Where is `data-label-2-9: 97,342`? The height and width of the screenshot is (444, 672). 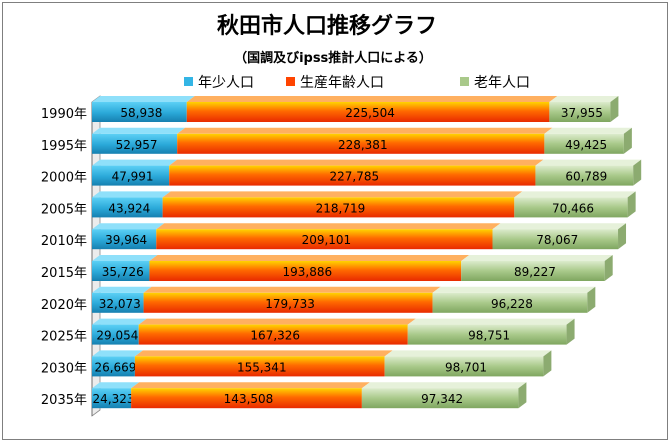
data-label-2-9: 97,342 is located at coordinates (442, 399).